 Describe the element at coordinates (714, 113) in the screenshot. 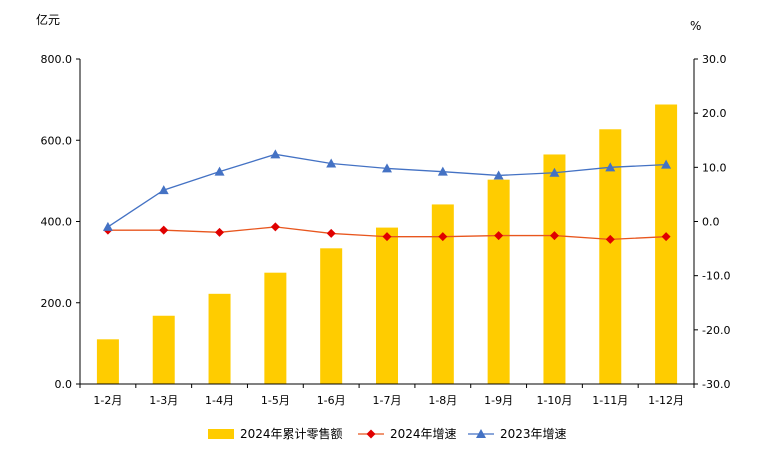

I see `right-tick-label: 20.0` at that location.